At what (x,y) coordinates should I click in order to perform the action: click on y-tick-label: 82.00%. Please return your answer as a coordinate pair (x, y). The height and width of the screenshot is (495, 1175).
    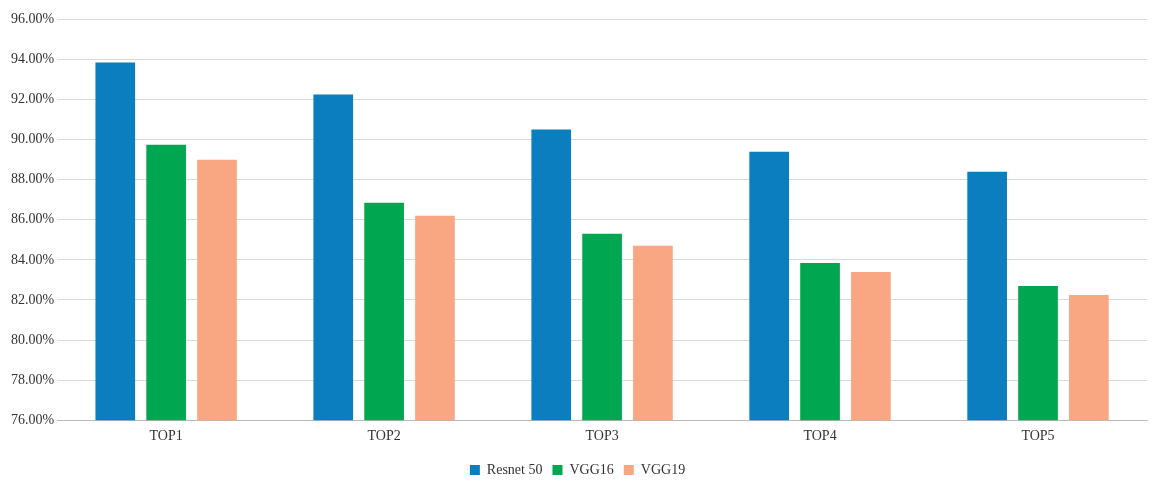
    Looking at the image, I should click on (32, 299).